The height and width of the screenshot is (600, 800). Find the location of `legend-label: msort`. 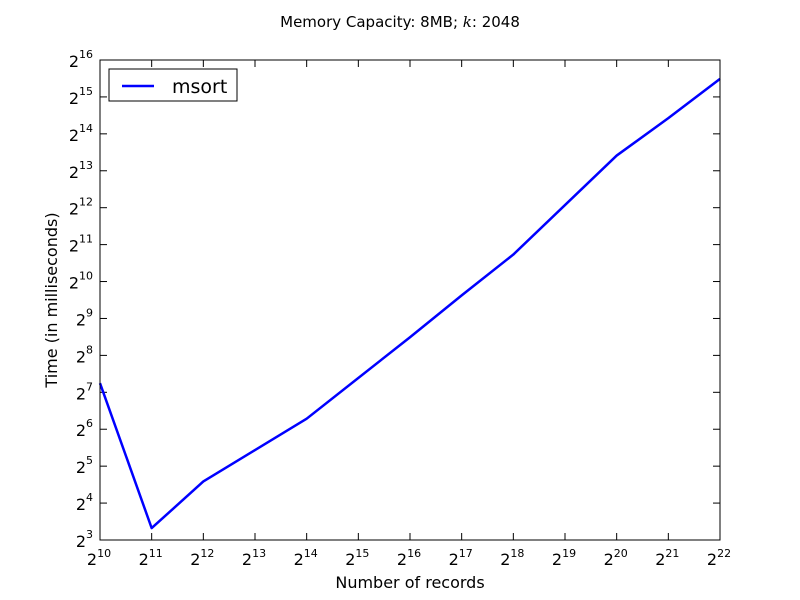

legend-label: msort is located at coordinates (199, 87).